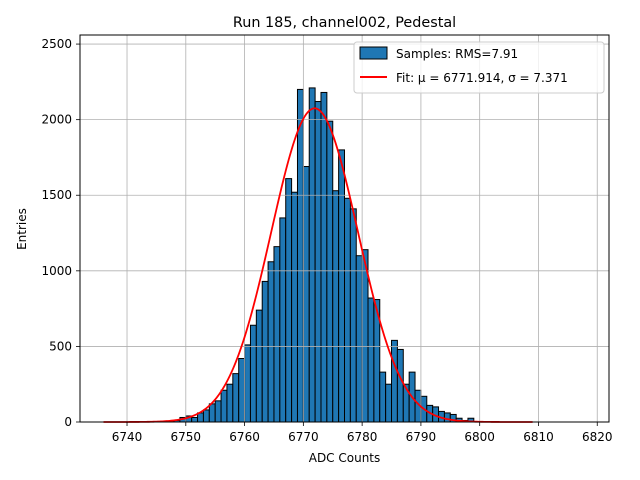 The width and height of the screenshot is (640, 480). I want to click on legend-fit-label: Fit: μ = 6771.914, σ = 7.371, so click(482, 78).